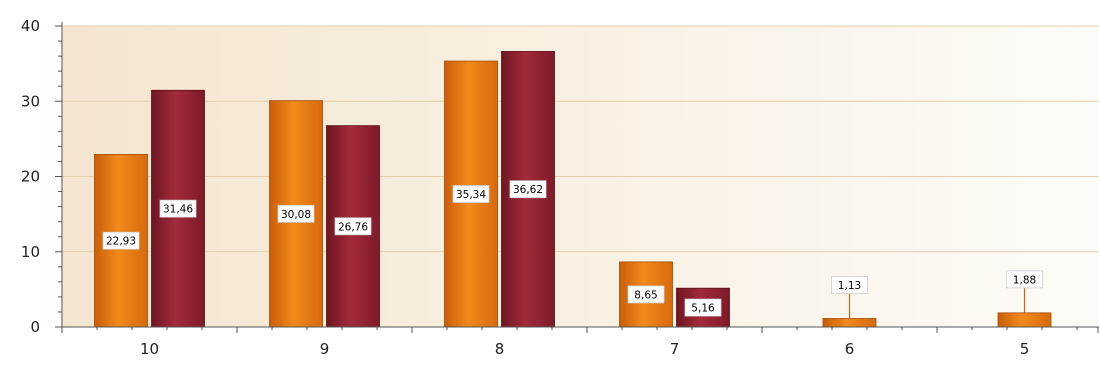 This screenshot has width=1099, height=369. Describe the element at coordinates (850, 349) in the screenshot. I see `x-tick-label: 6` at that location.